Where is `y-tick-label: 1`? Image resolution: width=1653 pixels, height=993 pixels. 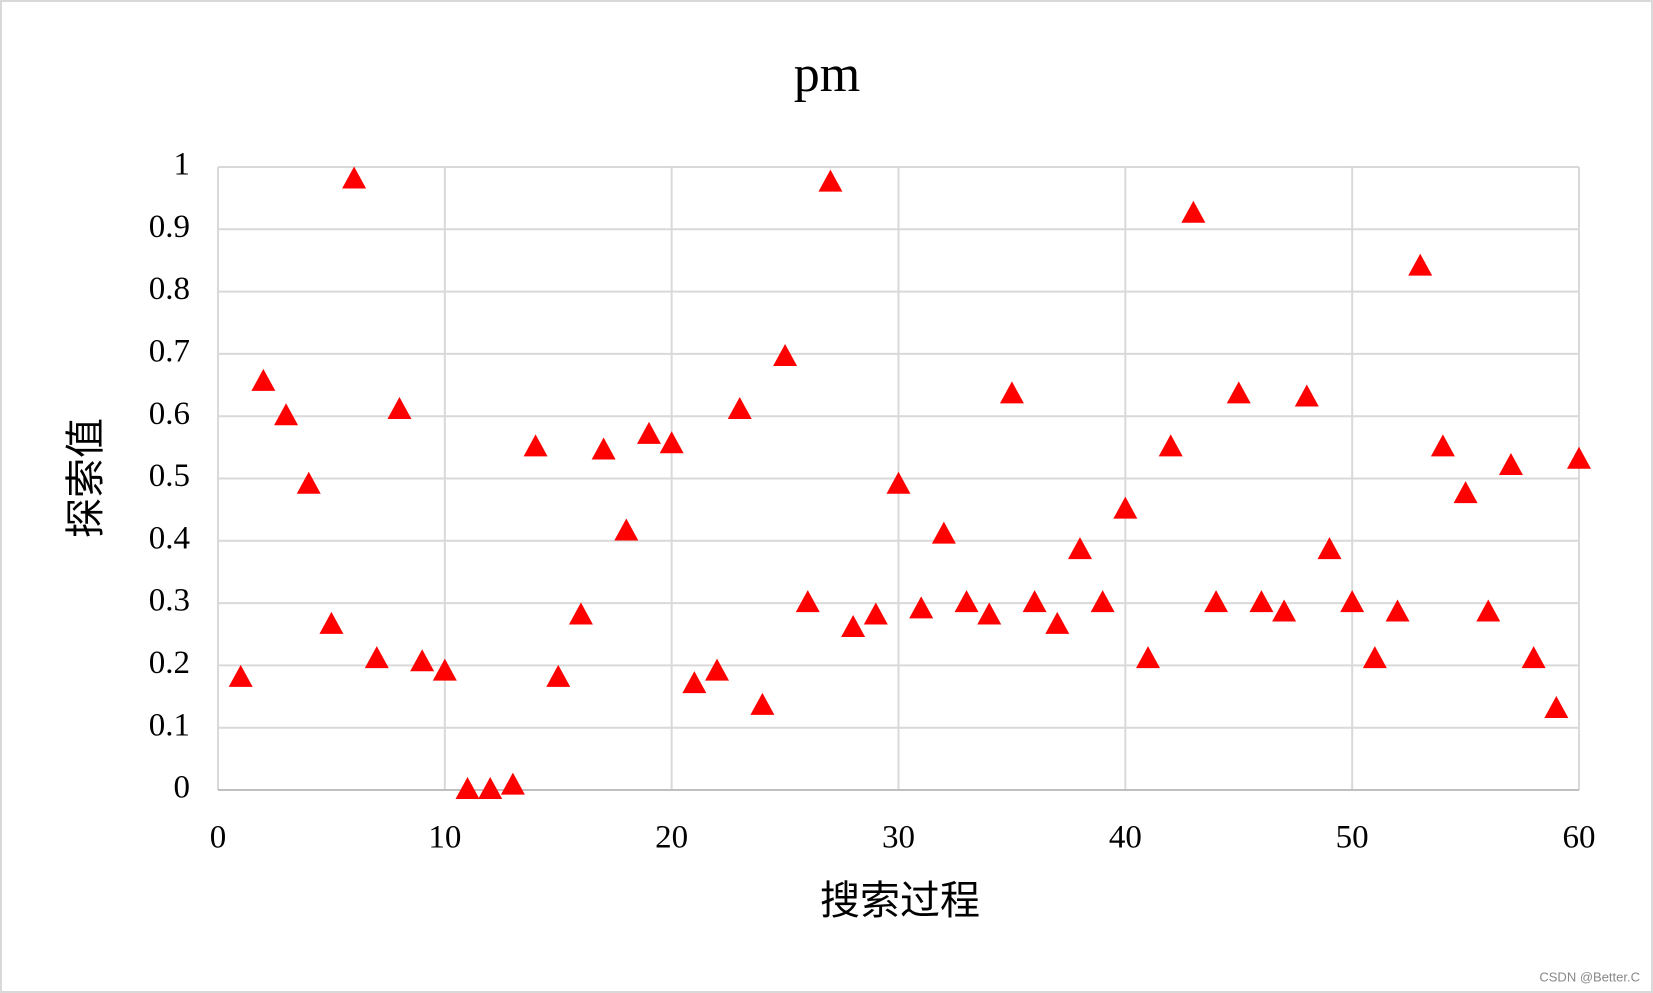
y-tick-label: 1 is located at coordinates (182, 165).